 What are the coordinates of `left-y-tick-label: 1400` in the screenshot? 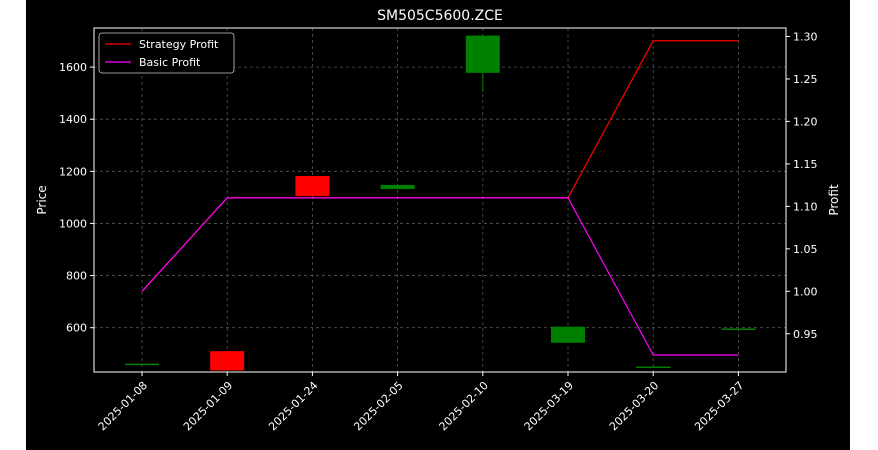 It's located at (73, 119).